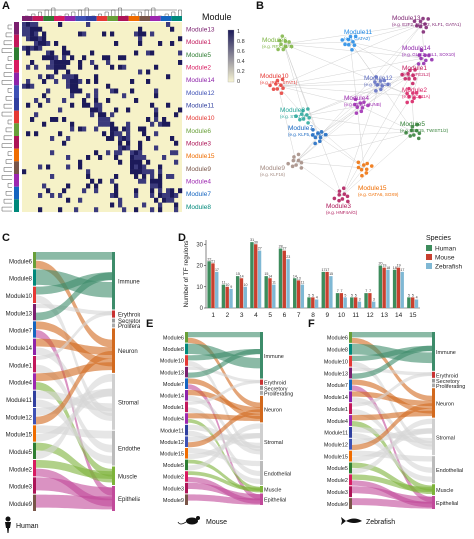 The height and width of the screenshot is (539, 474). Describe the element at coordinates (338, 206) in the screenshot. I see `network-label-module3: Module3` at that location.